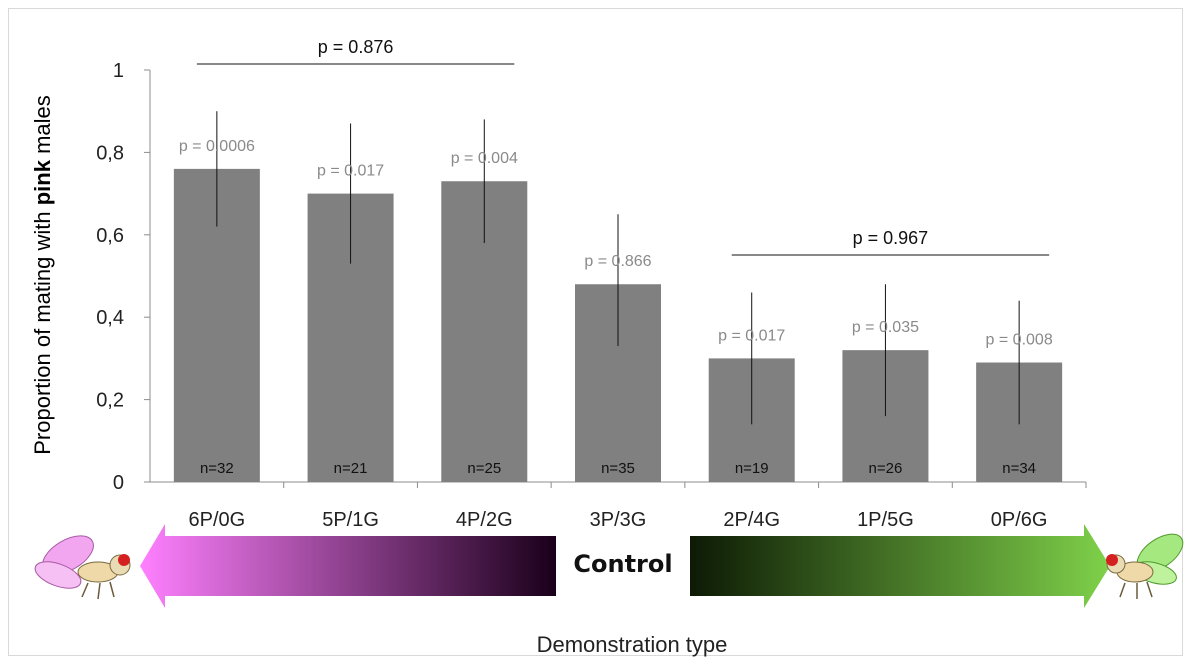 The height and width of the screenshot is (663, 1192). What do you see at coordinates (42, 275) in the screenshot?
I see `y-axis-label: Proportion of mating with pink males` at bounding box center [42, 275].